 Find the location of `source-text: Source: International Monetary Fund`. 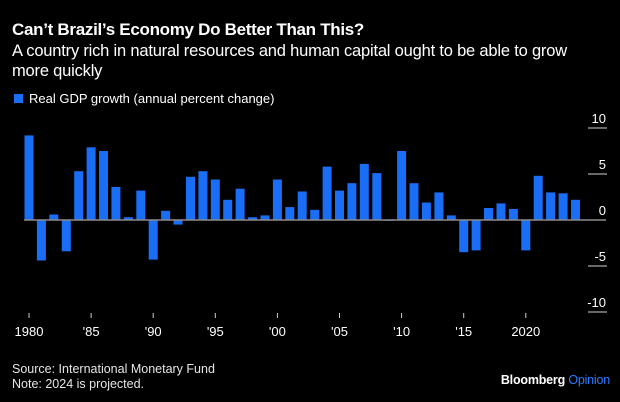

source-text: Source: International Monetary Fund is located at coordinates (113, 369).